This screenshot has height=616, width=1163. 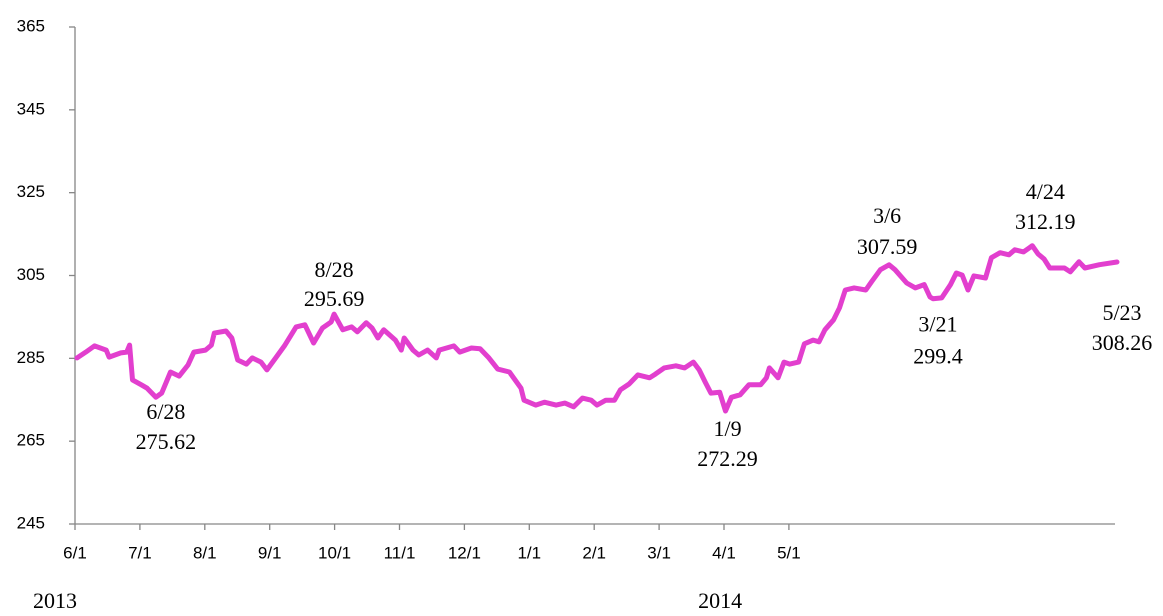 I want to click on x-tick-label: 7/1, so click(x=140, y=552).